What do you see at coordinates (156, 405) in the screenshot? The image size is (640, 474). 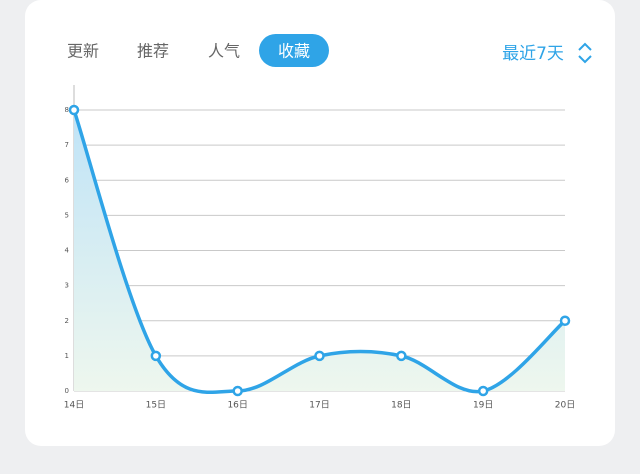 I see `x-tick-label: 15日` at bounding box center [156, 405].